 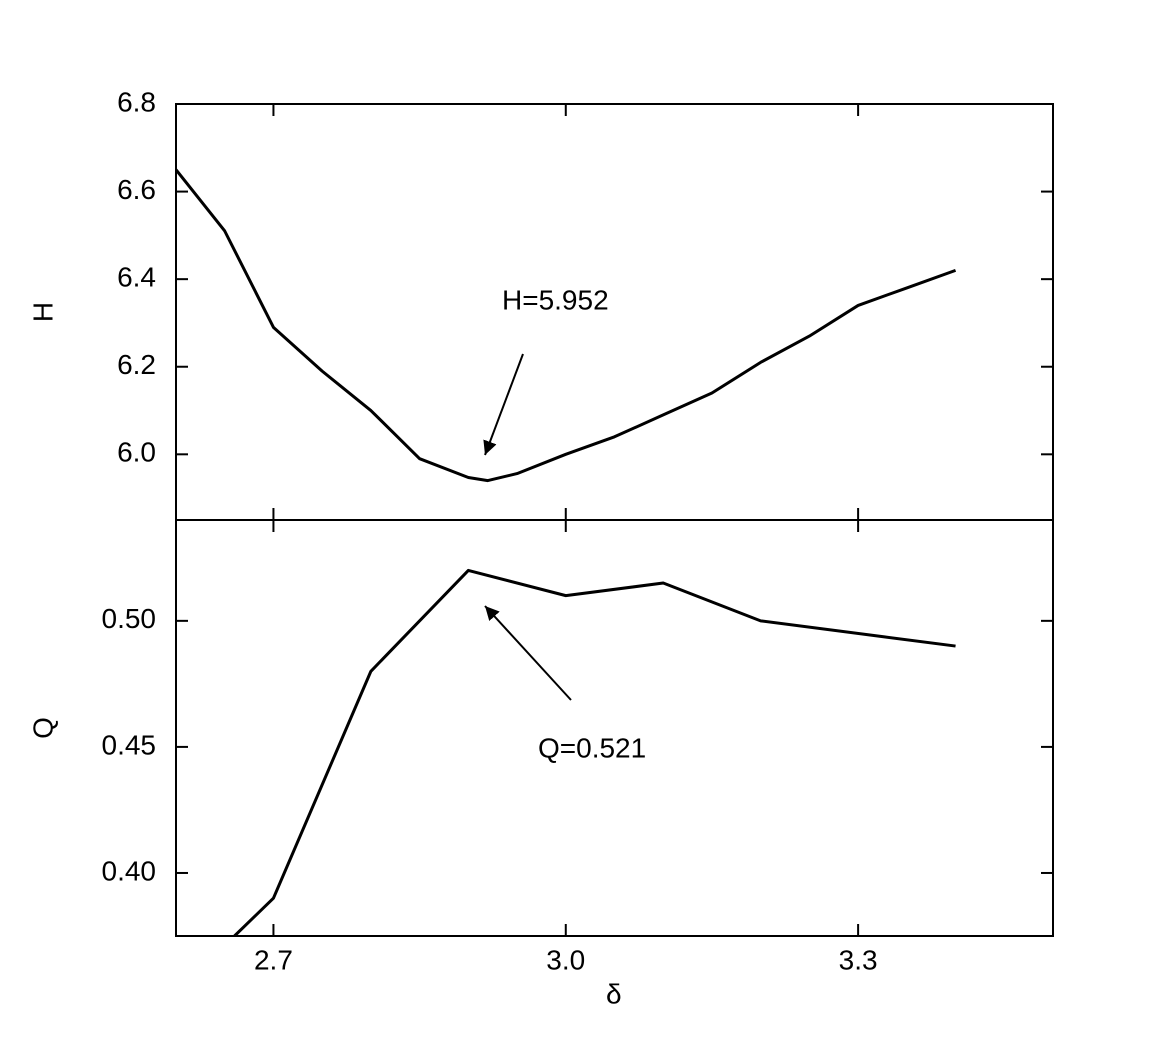 I want to click on x-tick-label: 3.3, so click(x=858, y=959).